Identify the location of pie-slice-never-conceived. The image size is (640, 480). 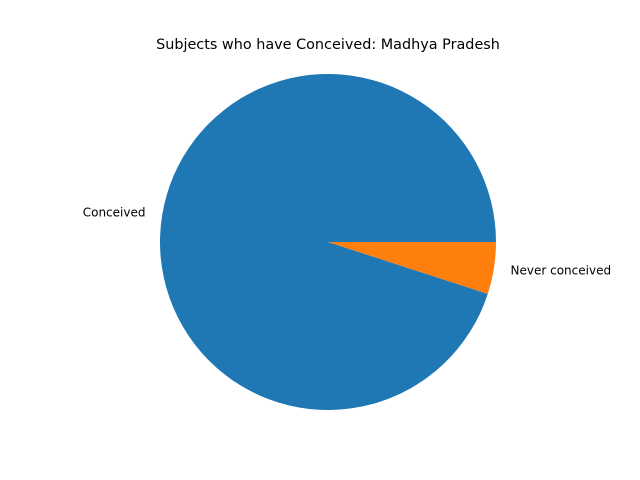
(412, 268).